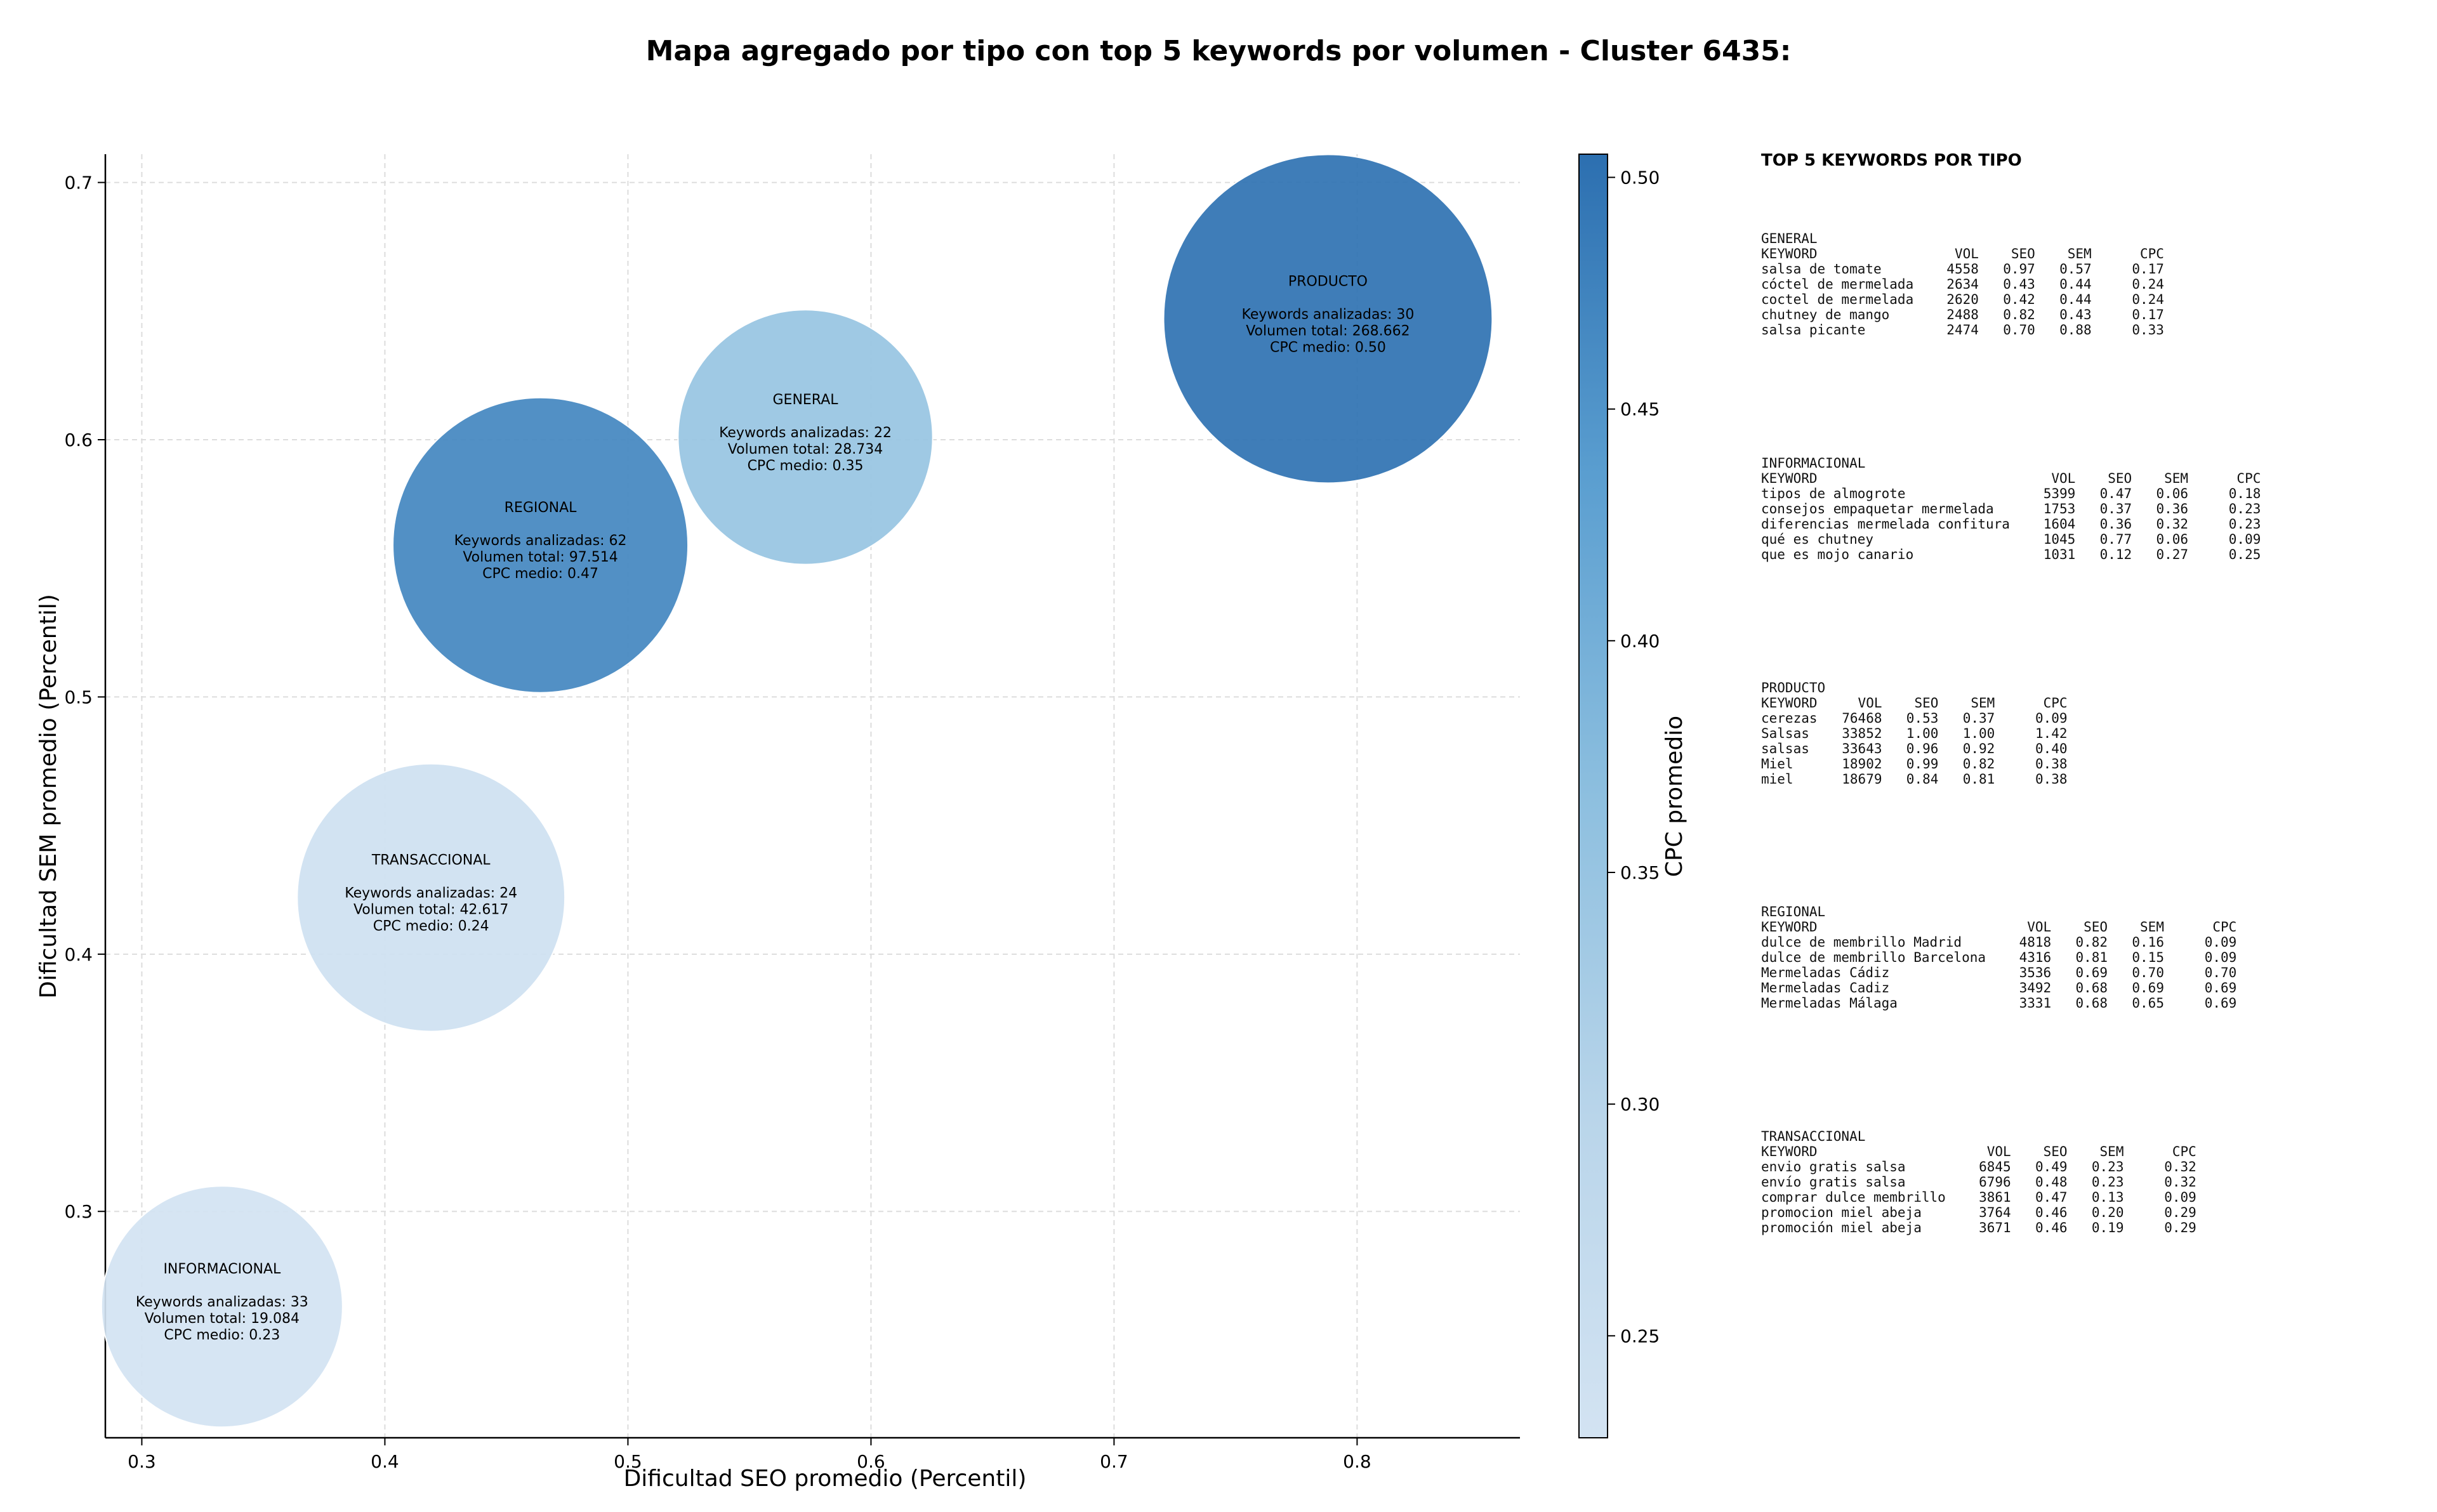  I want to click on cell-keyword: promocion miel abeja, so click(1841, 1213).